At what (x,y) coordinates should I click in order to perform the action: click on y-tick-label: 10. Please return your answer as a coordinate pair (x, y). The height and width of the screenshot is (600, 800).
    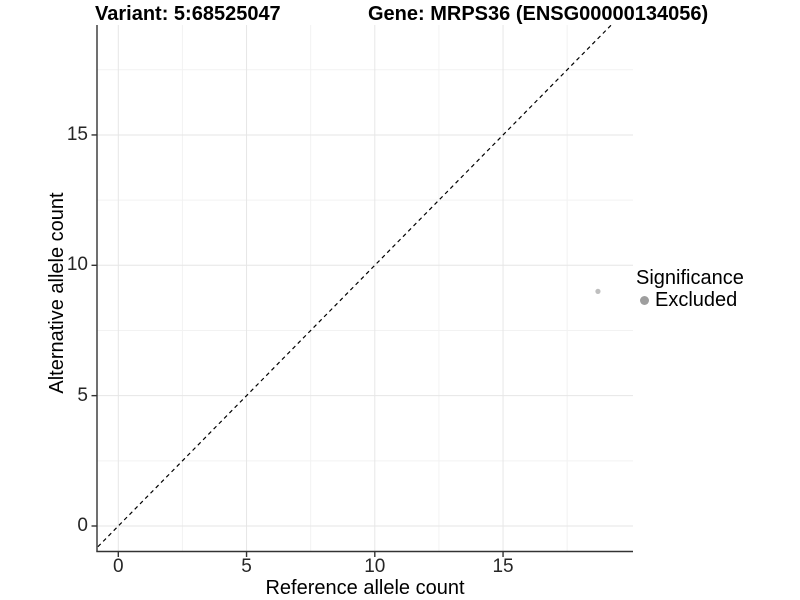
    Looking at the image, I should click on (77, 265).